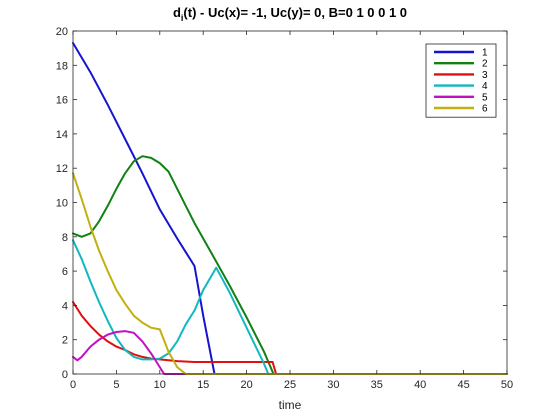 The image size is (560, 420). Describe the element at coordinates (485, 109) in the screenshot. I see `legend-label-6: 6` at that location.